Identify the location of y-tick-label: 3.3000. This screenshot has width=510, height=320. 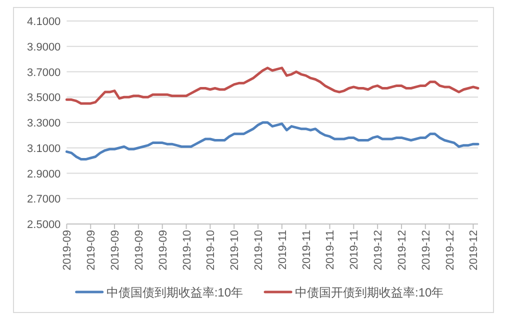
(44, 124).